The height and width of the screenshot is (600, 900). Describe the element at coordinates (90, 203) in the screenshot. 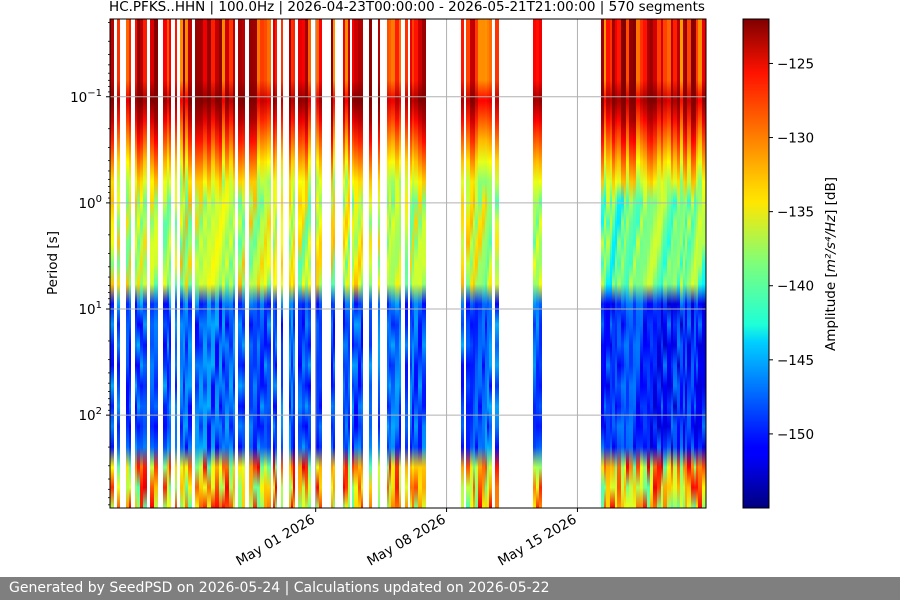

I see `y-tick-label: 10⁰` at that location.